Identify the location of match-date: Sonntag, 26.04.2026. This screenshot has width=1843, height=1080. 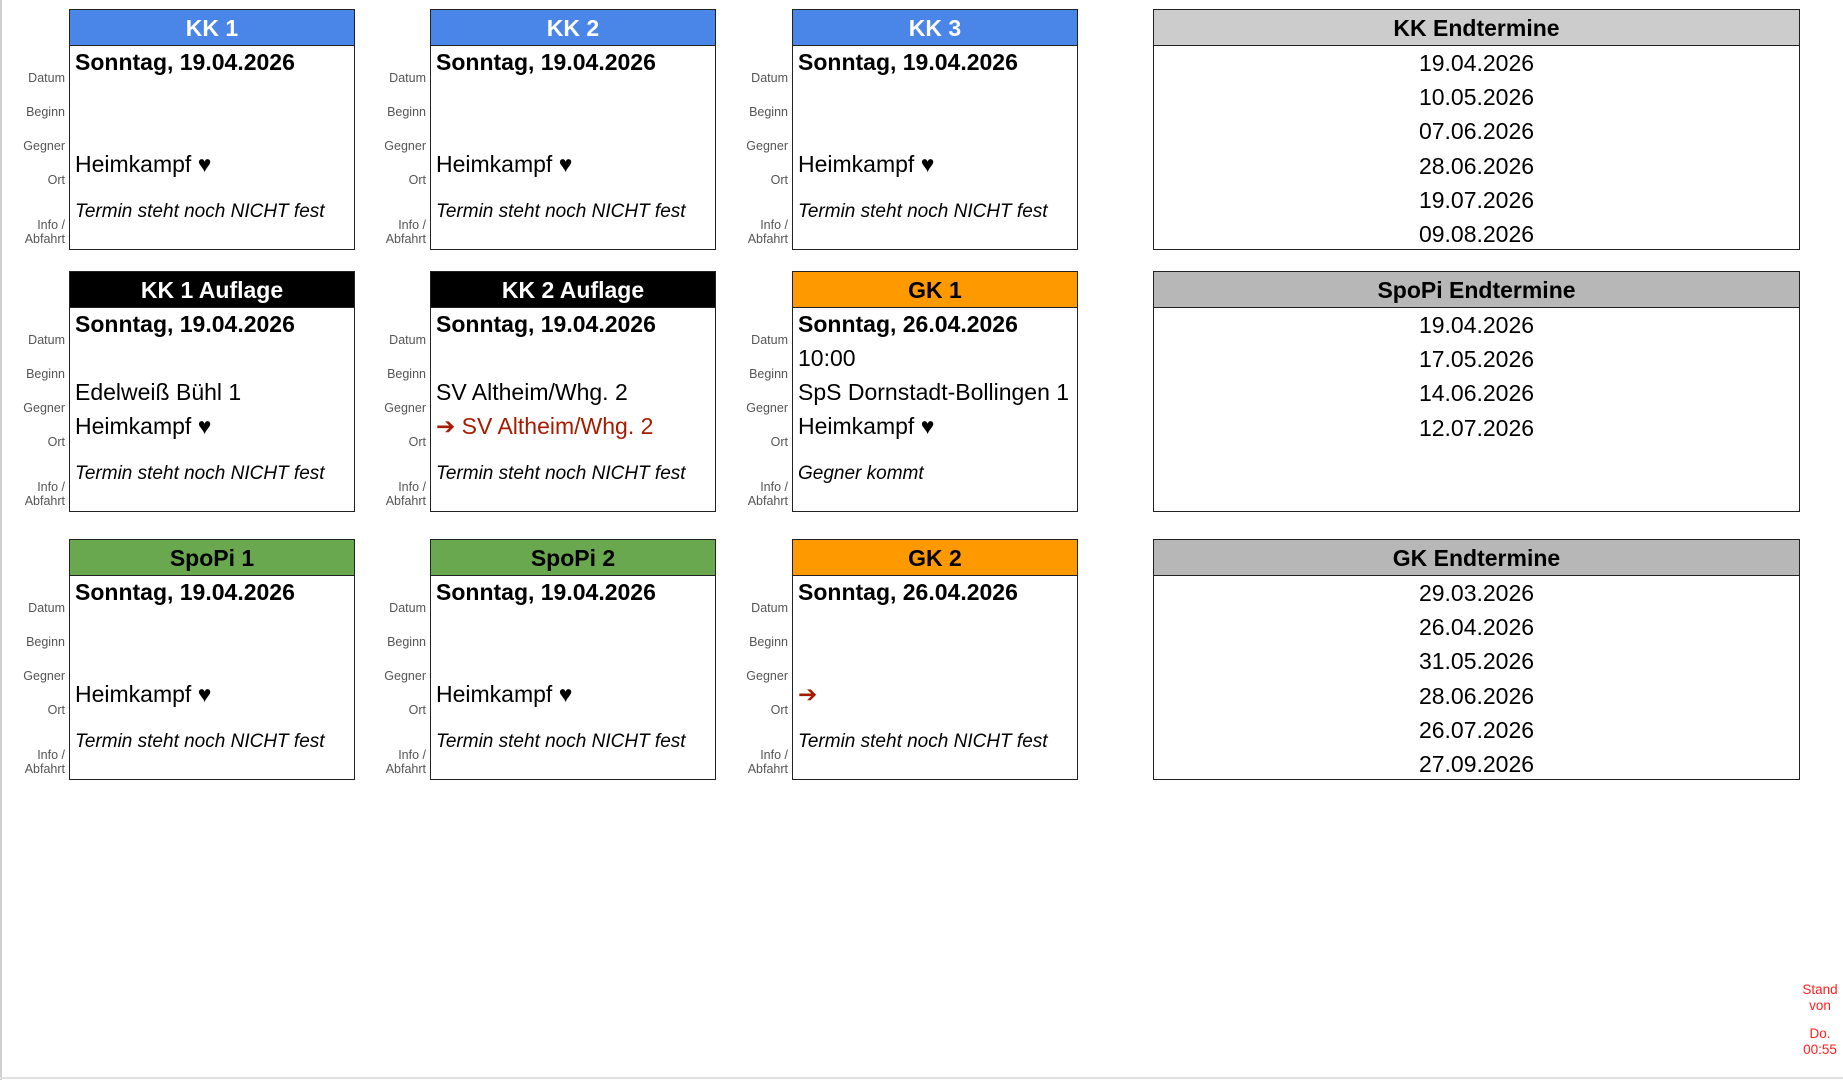
(908, 592).